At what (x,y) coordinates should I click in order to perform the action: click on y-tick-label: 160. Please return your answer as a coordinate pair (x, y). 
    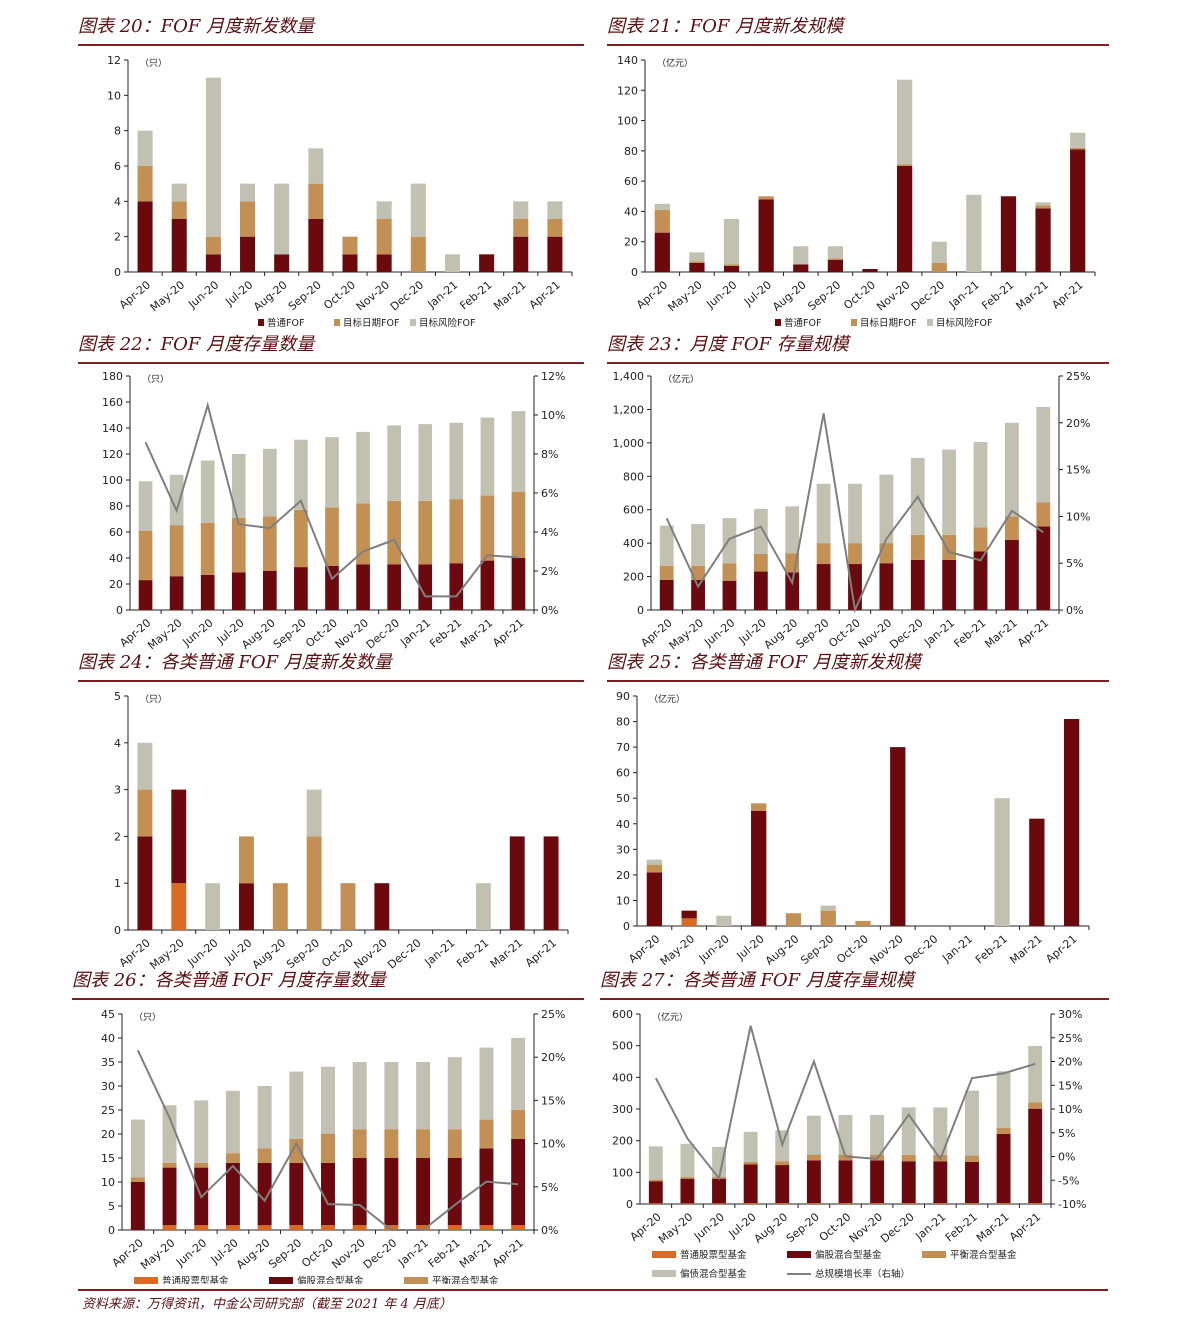
    Looking at the image, I should click on (112, 402).